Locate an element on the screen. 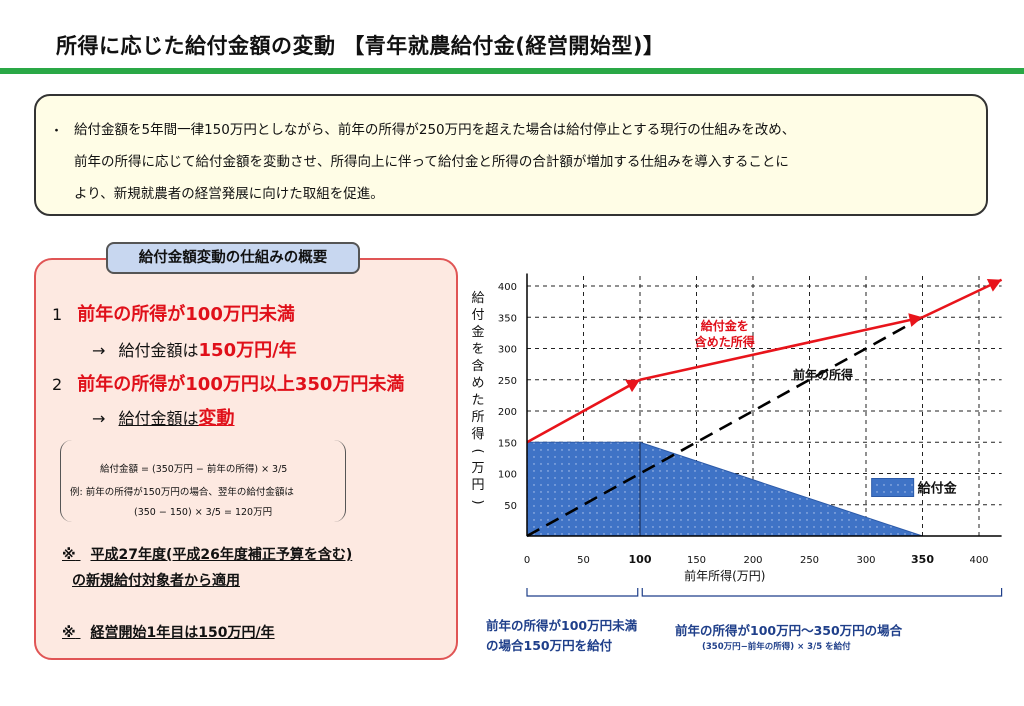  caption-right-1: 前年の所得が100万円〜350万円の場合 is located at coordinates (789, 630).